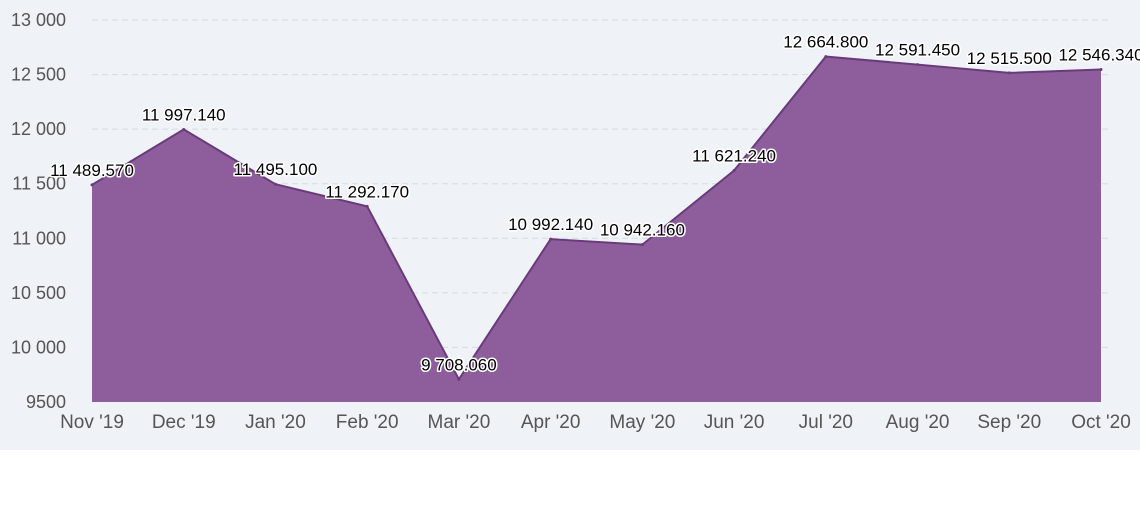  Describe the element at coordinates (826, 422) in the screenshot. I see `x-tick-label: Jul '20` at that location.